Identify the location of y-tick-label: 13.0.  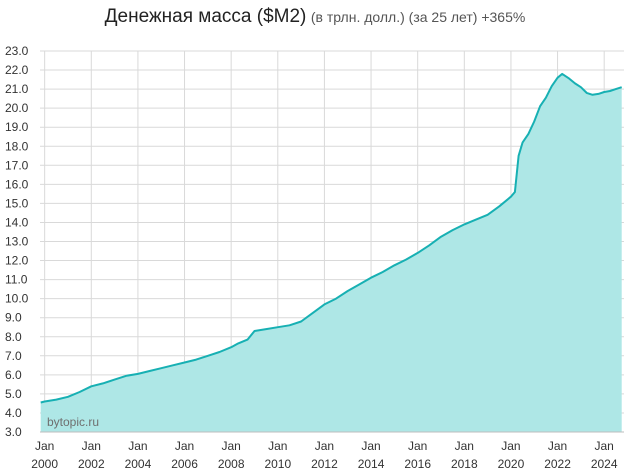
(17, 242).